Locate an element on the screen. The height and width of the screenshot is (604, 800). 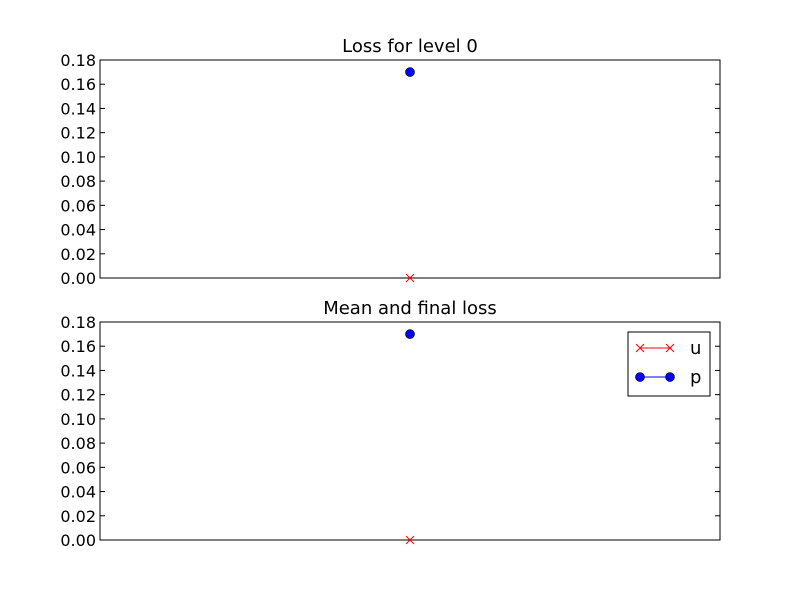
legend-label-u: u is located at coordinates (695, 348).